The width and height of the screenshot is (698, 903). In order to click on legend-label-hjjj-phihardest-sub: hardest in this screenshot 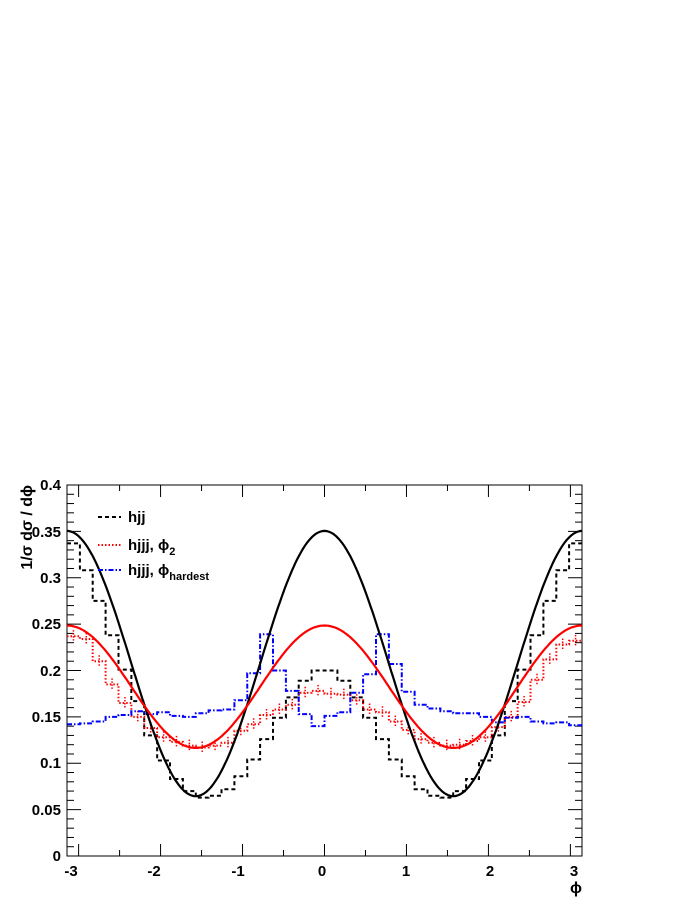, I will do `click(189, 577)`.